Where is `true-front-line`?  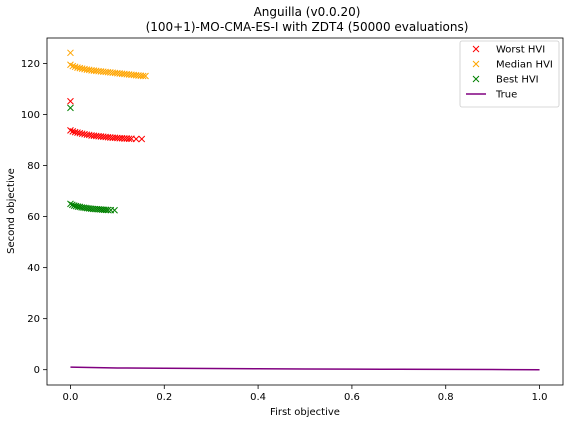 true-front-line is located at coordinates (305, 368).